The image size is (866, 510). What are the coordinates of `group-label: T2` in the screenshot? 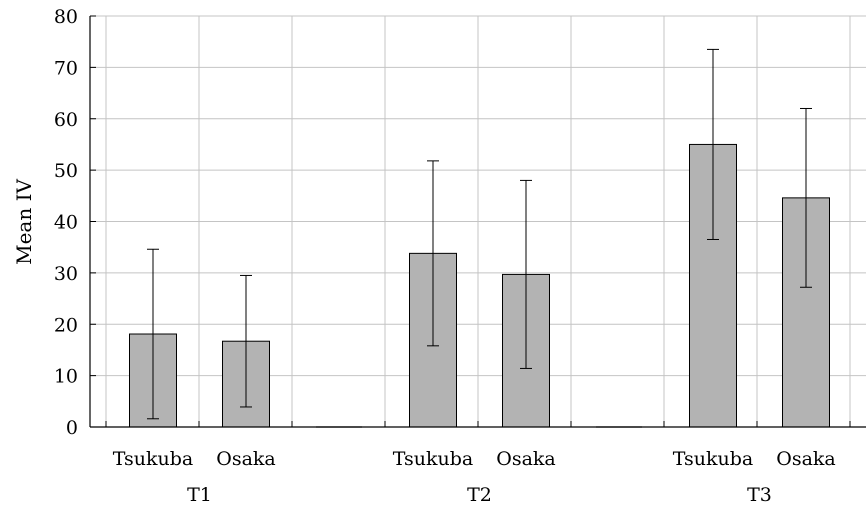 It's located at (479, 495).